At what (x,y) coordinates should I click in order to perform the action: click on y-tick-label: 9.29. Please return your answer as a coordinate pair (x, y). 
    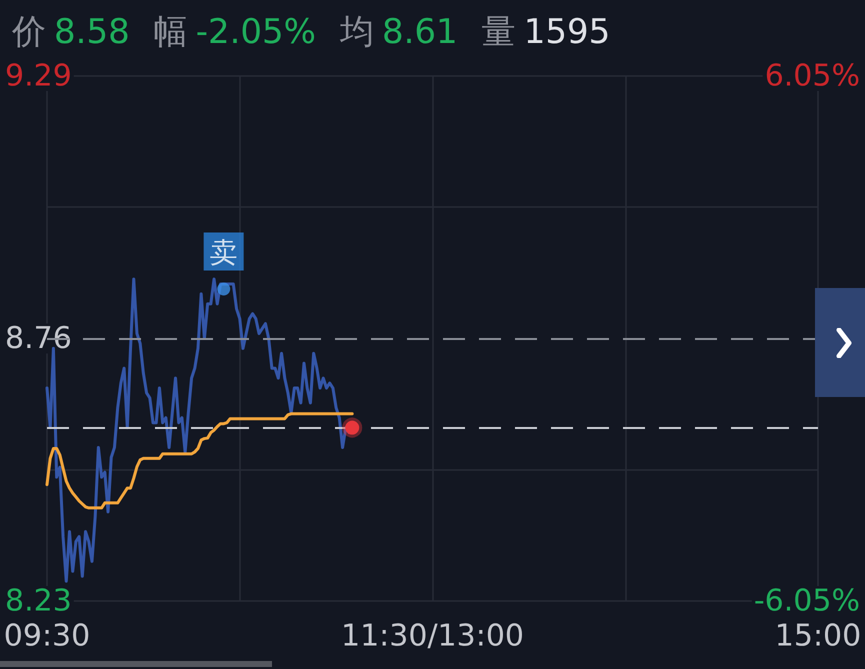
    Looking at the image, I should click on (38, 76).